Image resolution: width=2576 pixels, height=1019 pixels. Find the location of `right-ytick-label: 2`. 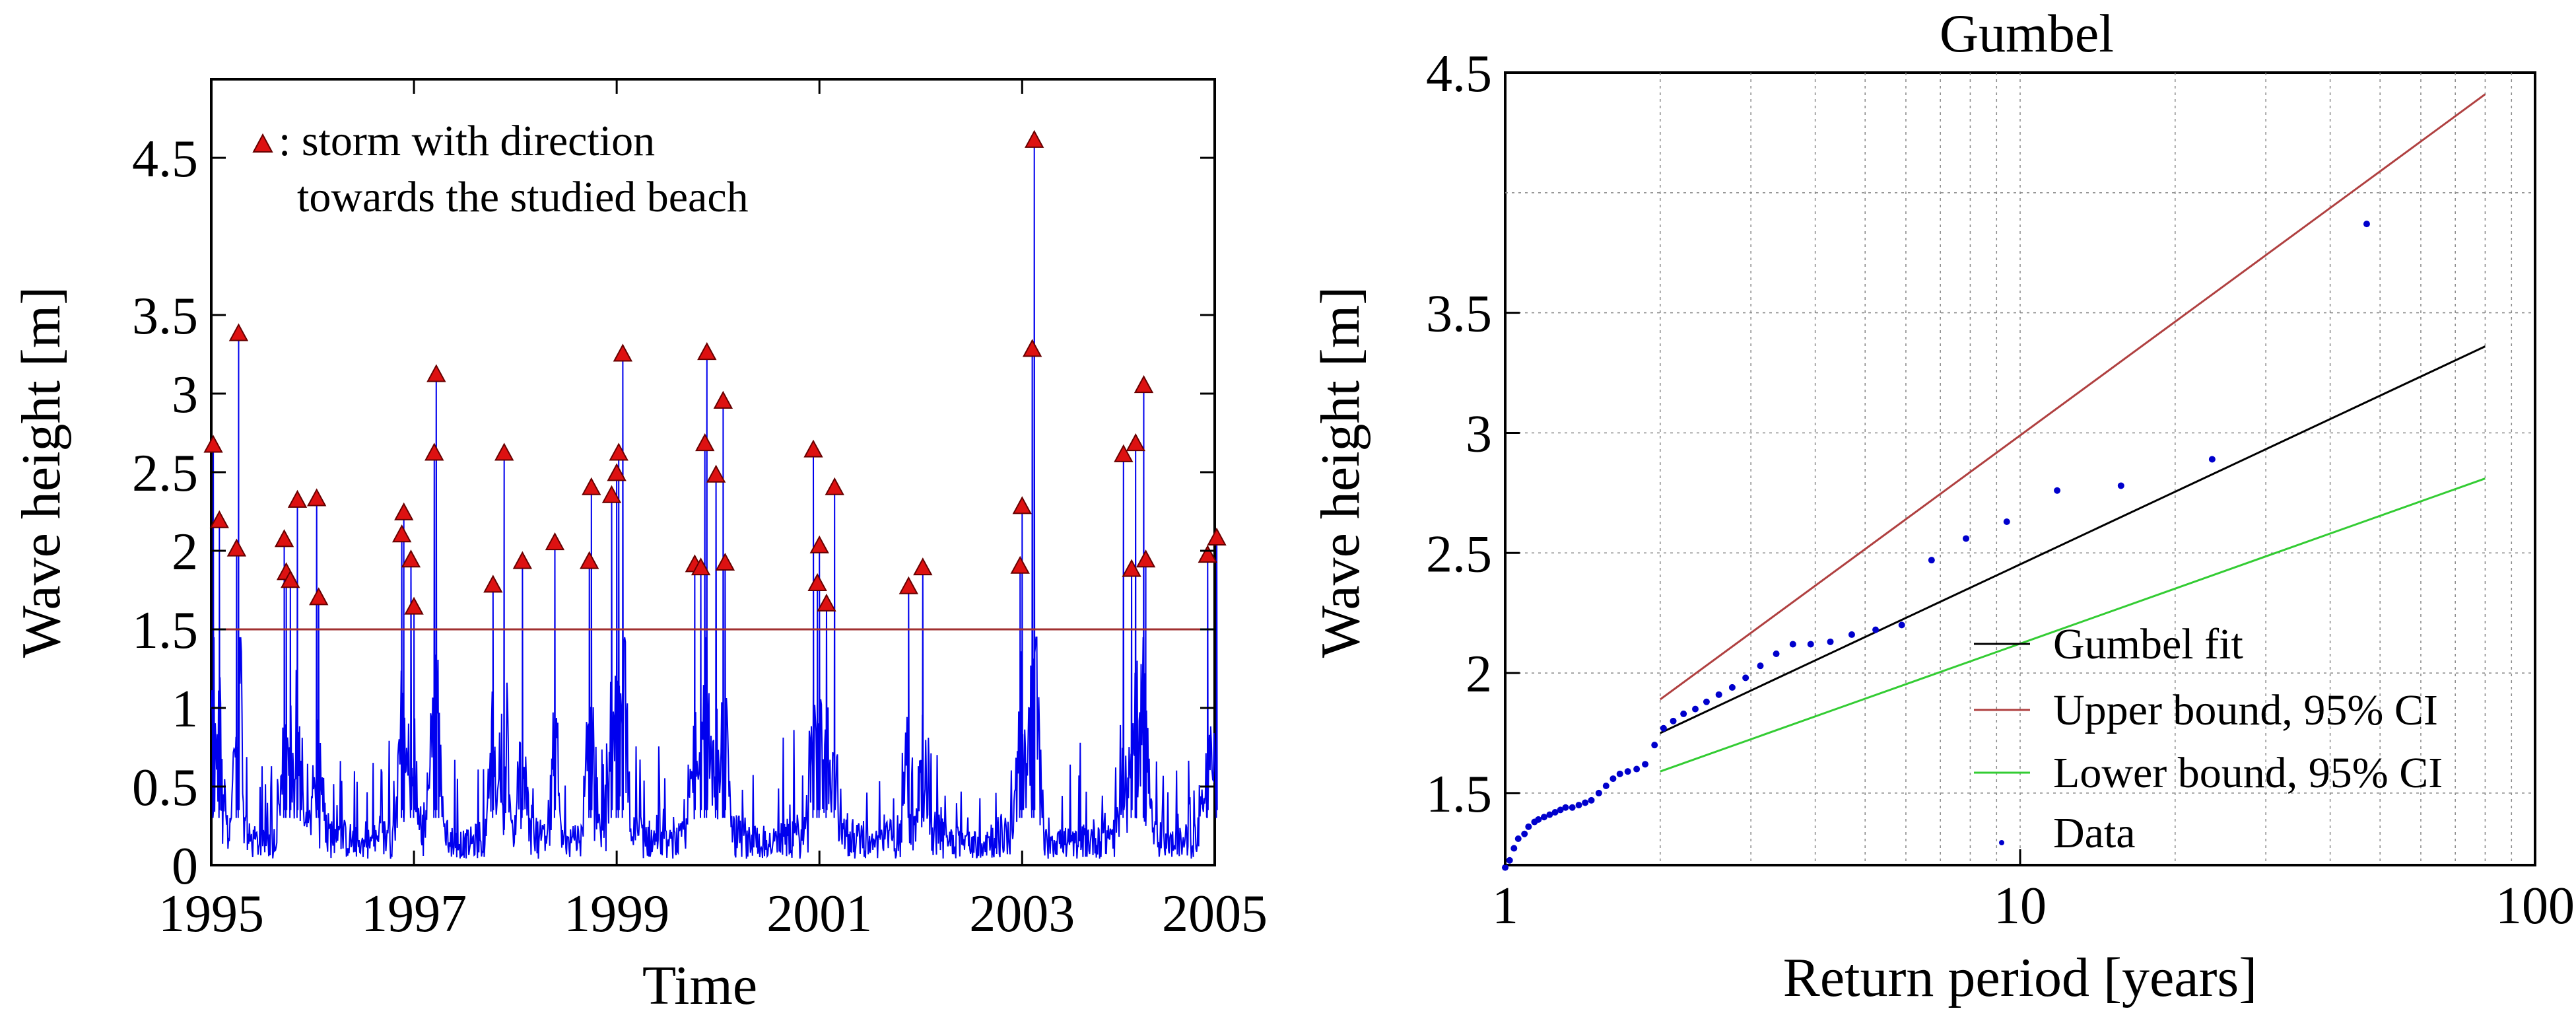

right-ytick-label: 2 is located at coordinates (1479, 674).